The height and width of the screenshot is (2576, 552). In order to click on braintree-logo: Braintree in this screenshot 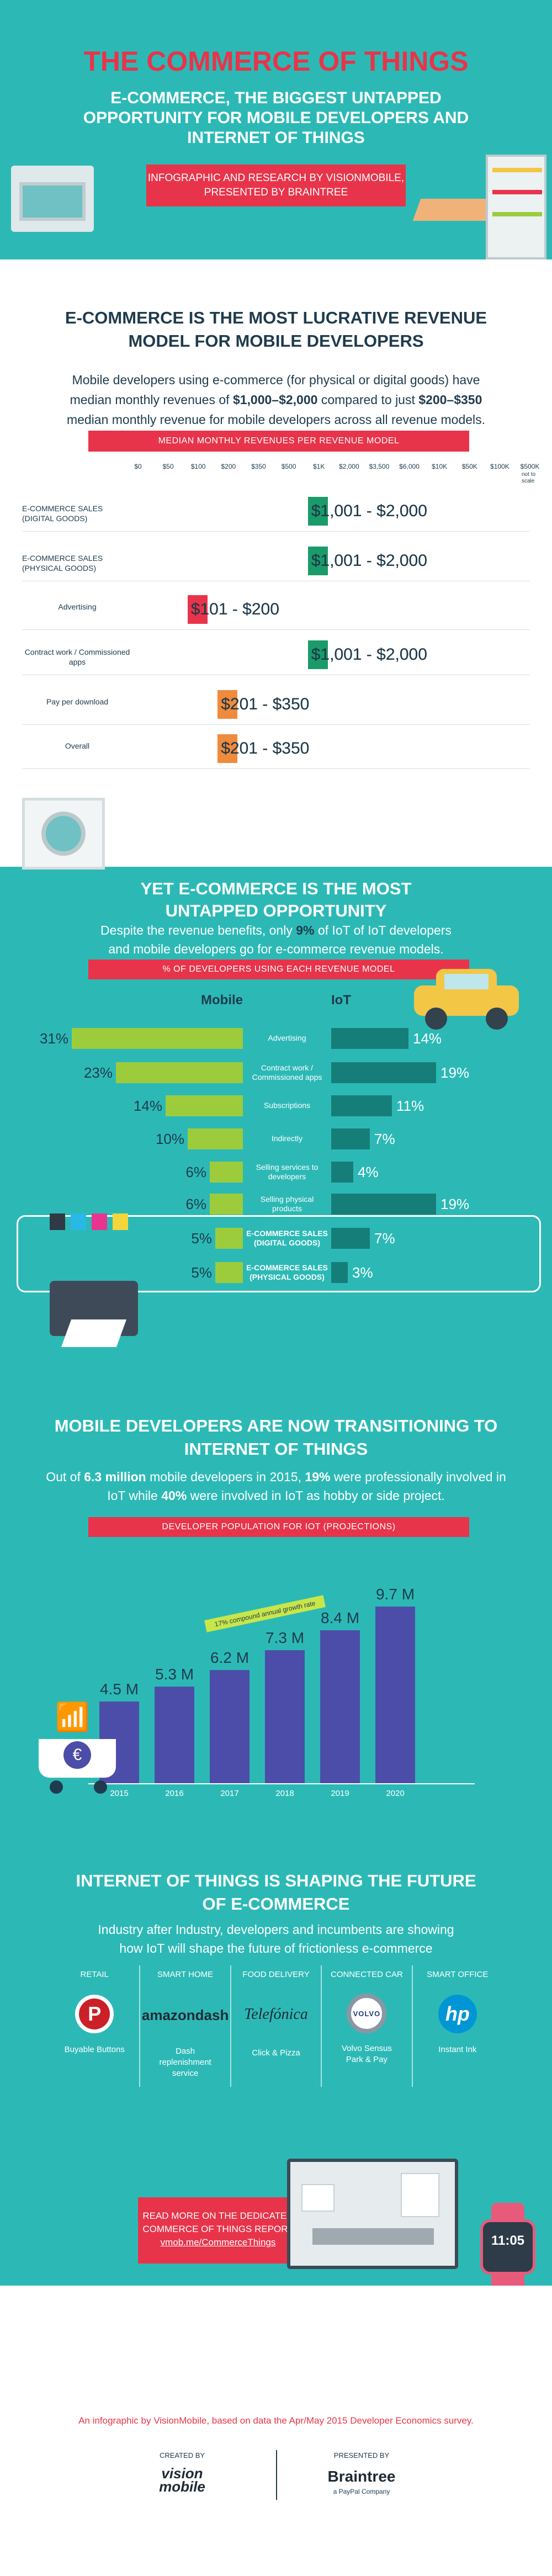, I will do `click(362, 2476)`.